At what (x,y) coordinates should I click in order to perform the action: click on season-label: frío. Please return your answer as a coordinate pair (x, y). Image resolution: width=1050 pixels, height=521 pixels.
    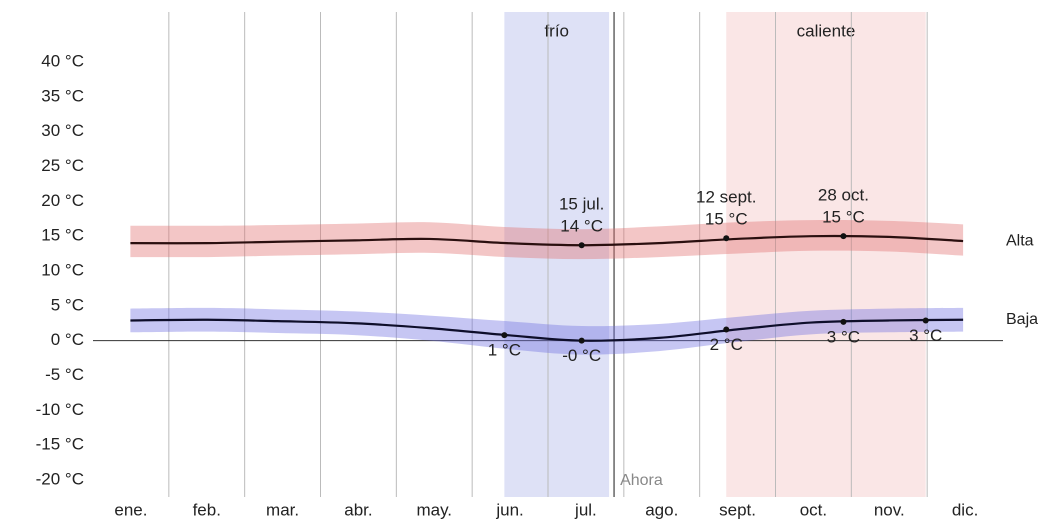
    Looking at the image, I should click on (556, 30).